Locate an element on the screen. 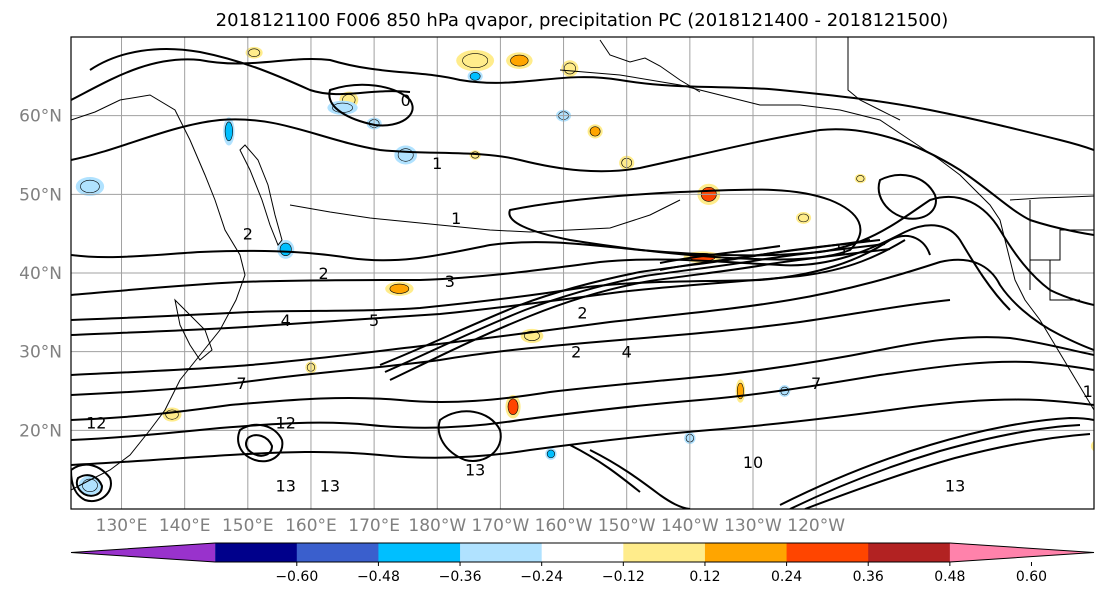 The height and width of the screenshot is (601, 1105). contour-label-7: 5 is located at coordinates (374, 320).